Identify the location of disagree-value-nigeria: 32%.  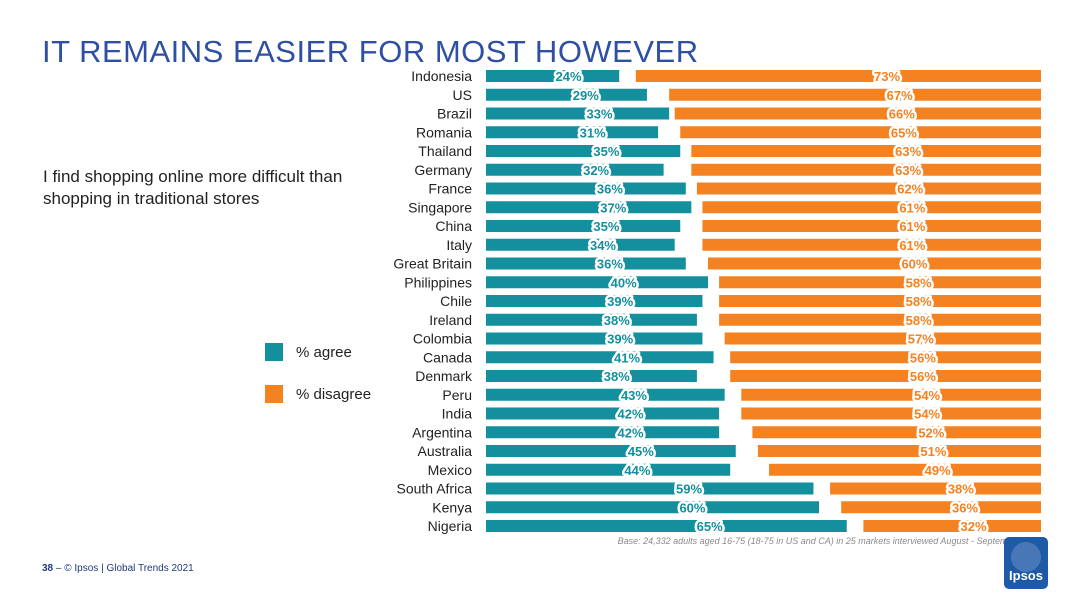
(973, 526).